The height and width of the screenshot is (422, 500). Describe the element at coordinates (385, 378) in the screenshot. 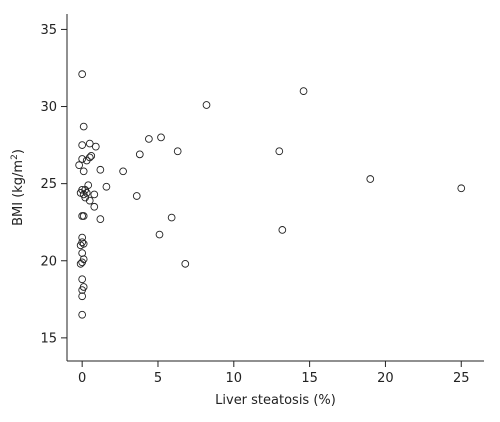

I see `x-tick-label: 20` at that location.